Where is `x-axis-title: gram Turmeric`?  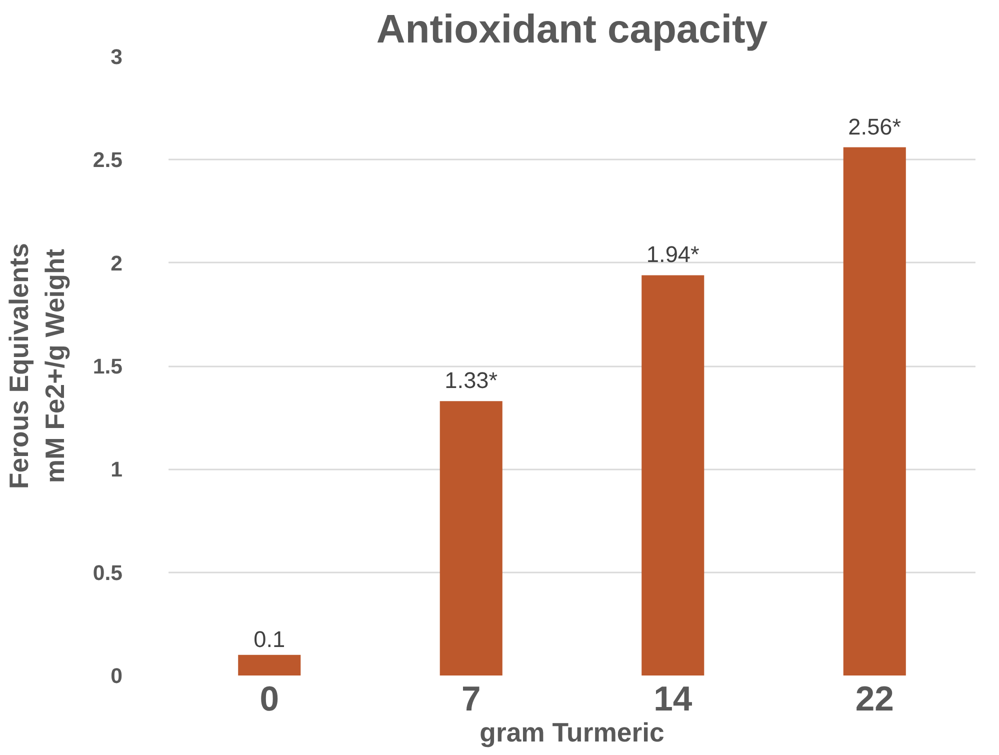 x-axis-title: gram Turmeric is located at coordinates (572, 733).